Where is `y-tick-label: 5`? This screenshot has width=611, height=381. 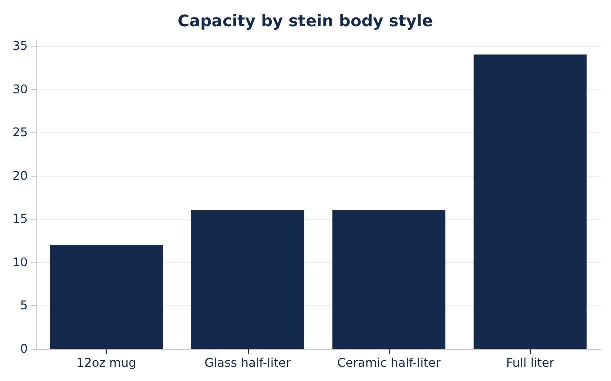
y-tick-label: 5 is located at coordinates (24, 305).